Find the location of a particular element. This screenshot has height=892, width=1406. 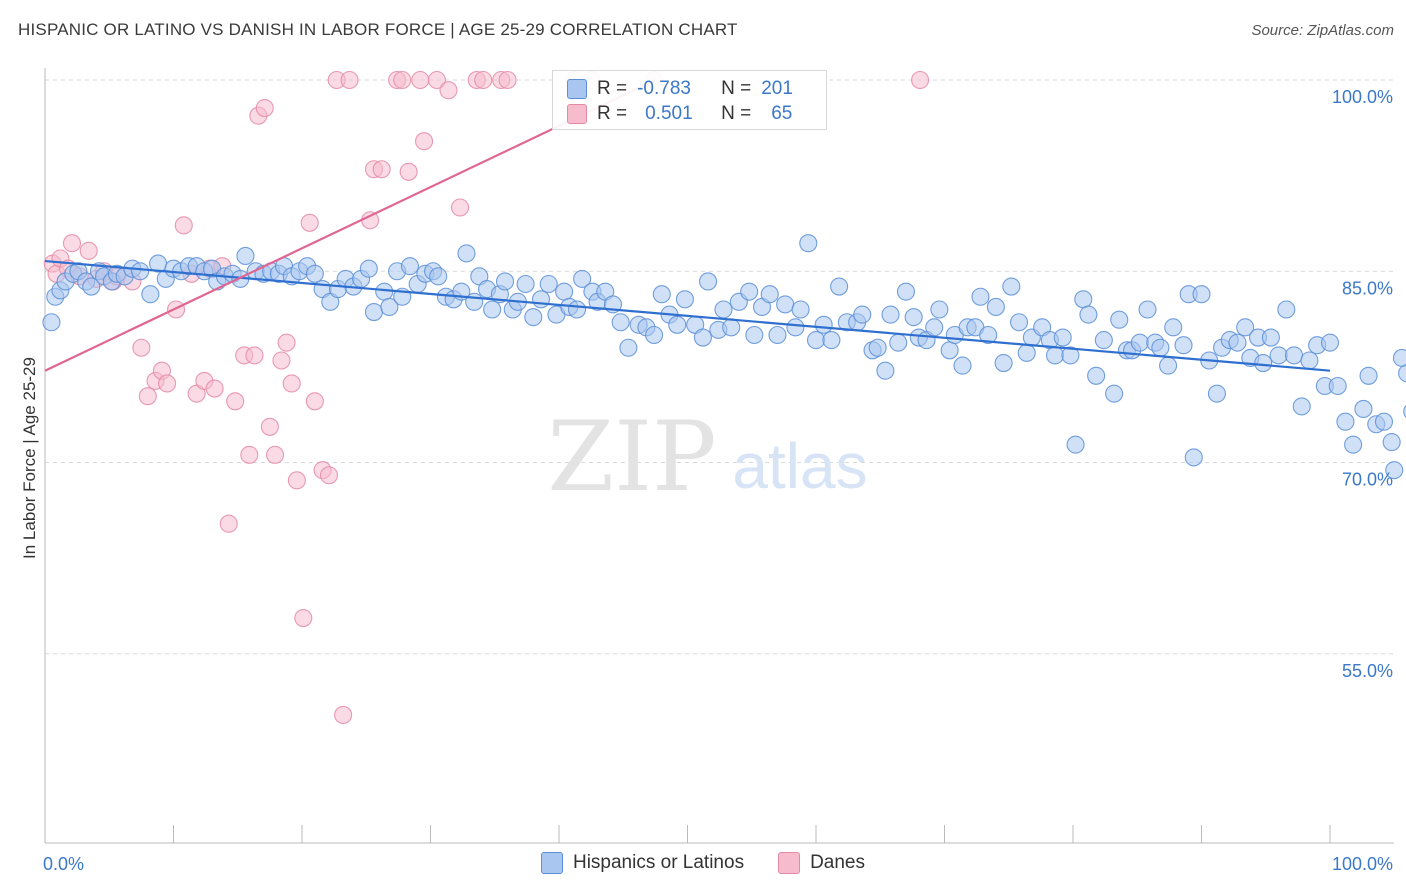

x-tick-label: 0.0% is located at coordinates (63, 864).